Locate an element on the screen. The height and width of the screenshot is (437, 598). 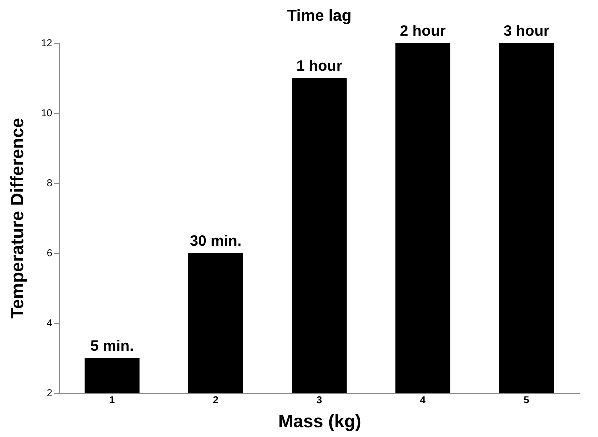
y-tick-label: 12 is located at coordinates (47, 44).